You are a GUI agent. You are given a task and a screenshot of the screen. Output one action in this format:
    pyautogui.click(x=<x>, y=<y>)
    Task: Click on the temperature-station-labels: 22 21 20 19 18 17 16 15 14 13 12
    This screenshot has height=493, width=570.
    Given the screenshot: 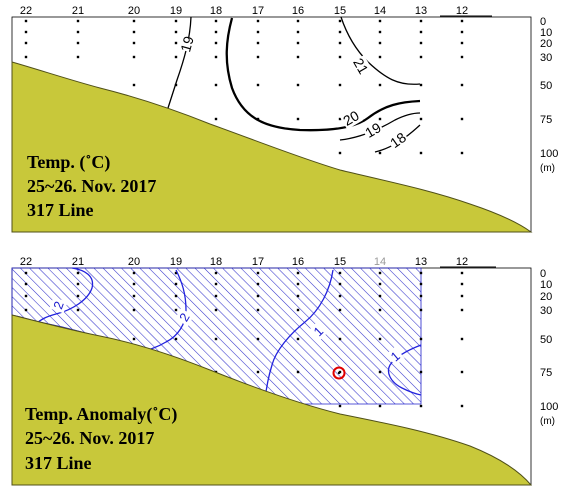 What is the action you would take?
    pyautogui.click(x=244, y=11)
    